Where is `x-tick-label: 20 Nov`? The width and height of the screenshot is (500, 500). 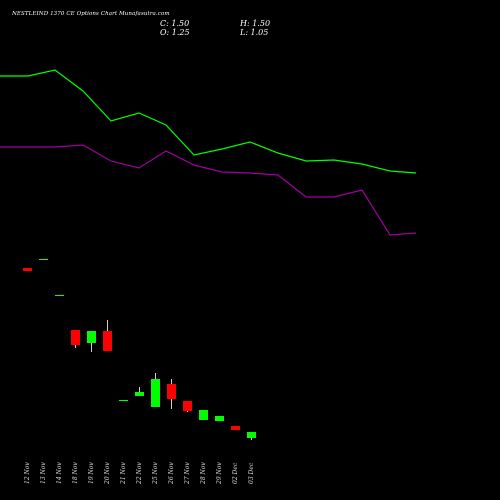 x-tick-label: 20 Nov is located at coordinates (107, 473).